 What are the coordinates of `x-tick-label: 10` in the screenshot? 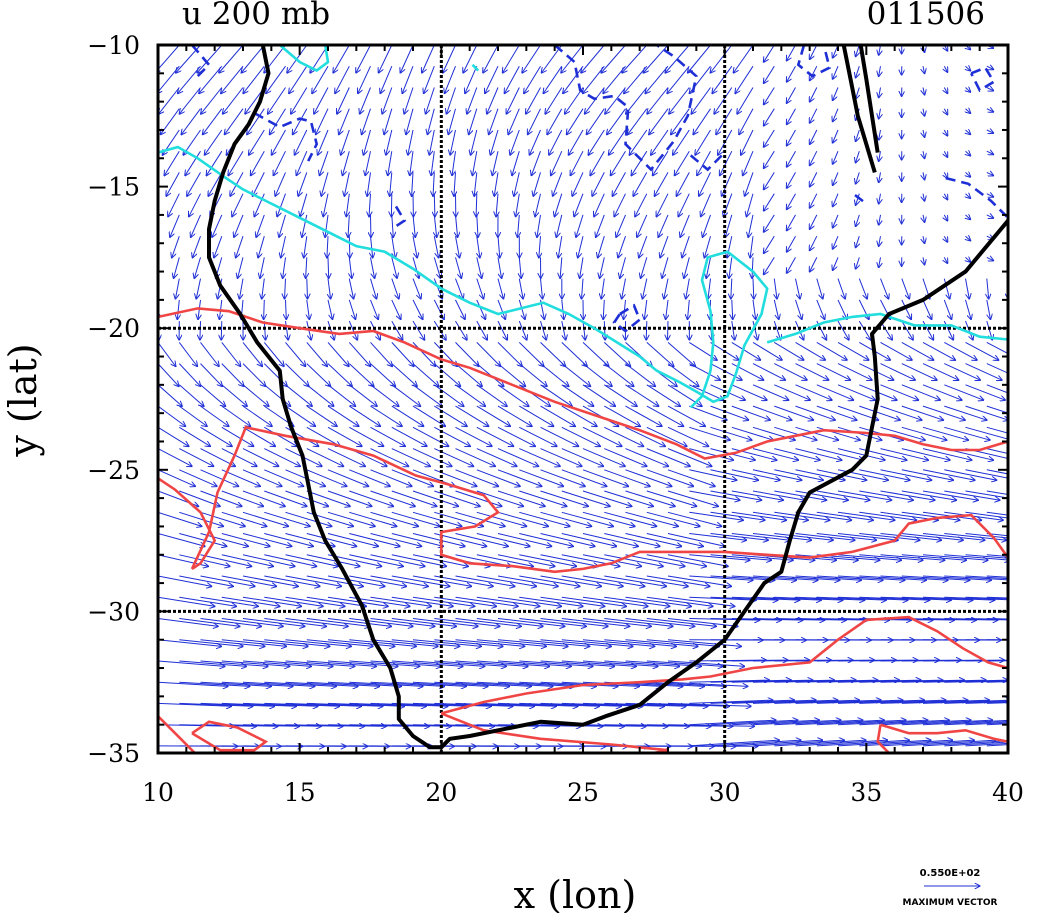 It's located at (158, 792).